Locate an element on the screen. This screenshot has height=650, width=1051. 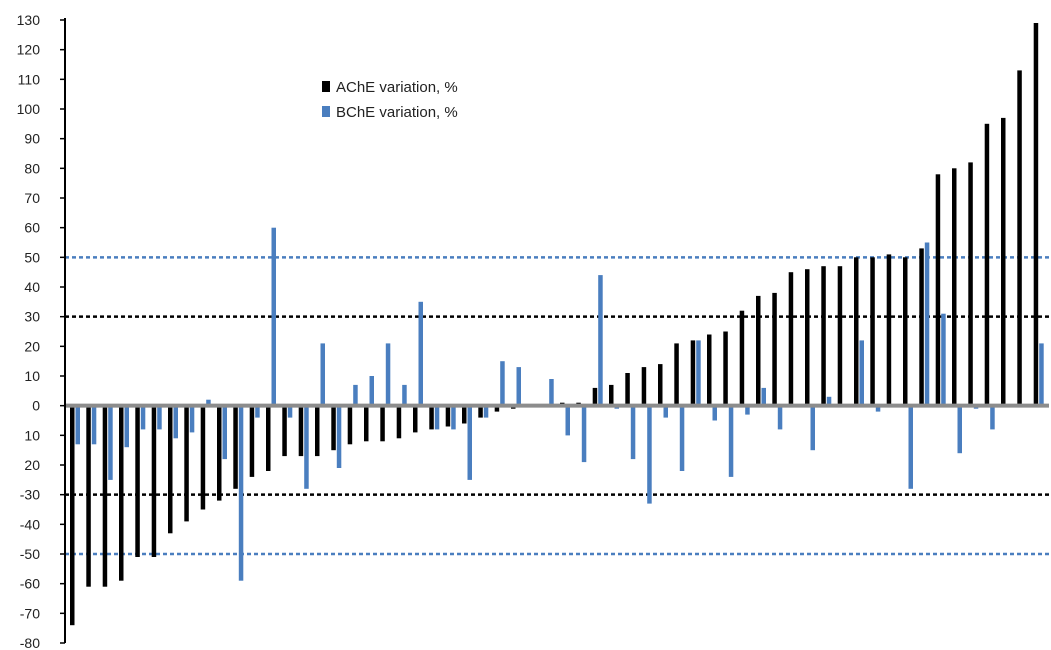
y-tick-label: 70 is located at coordinates (32, 198).